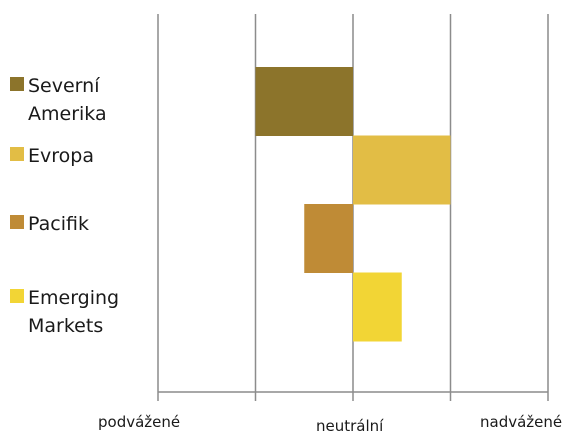 The width and height of the screenshot is (574, 435). I want to click on x-tick-label-nadvazene: nadvážené, so click(521, 422).